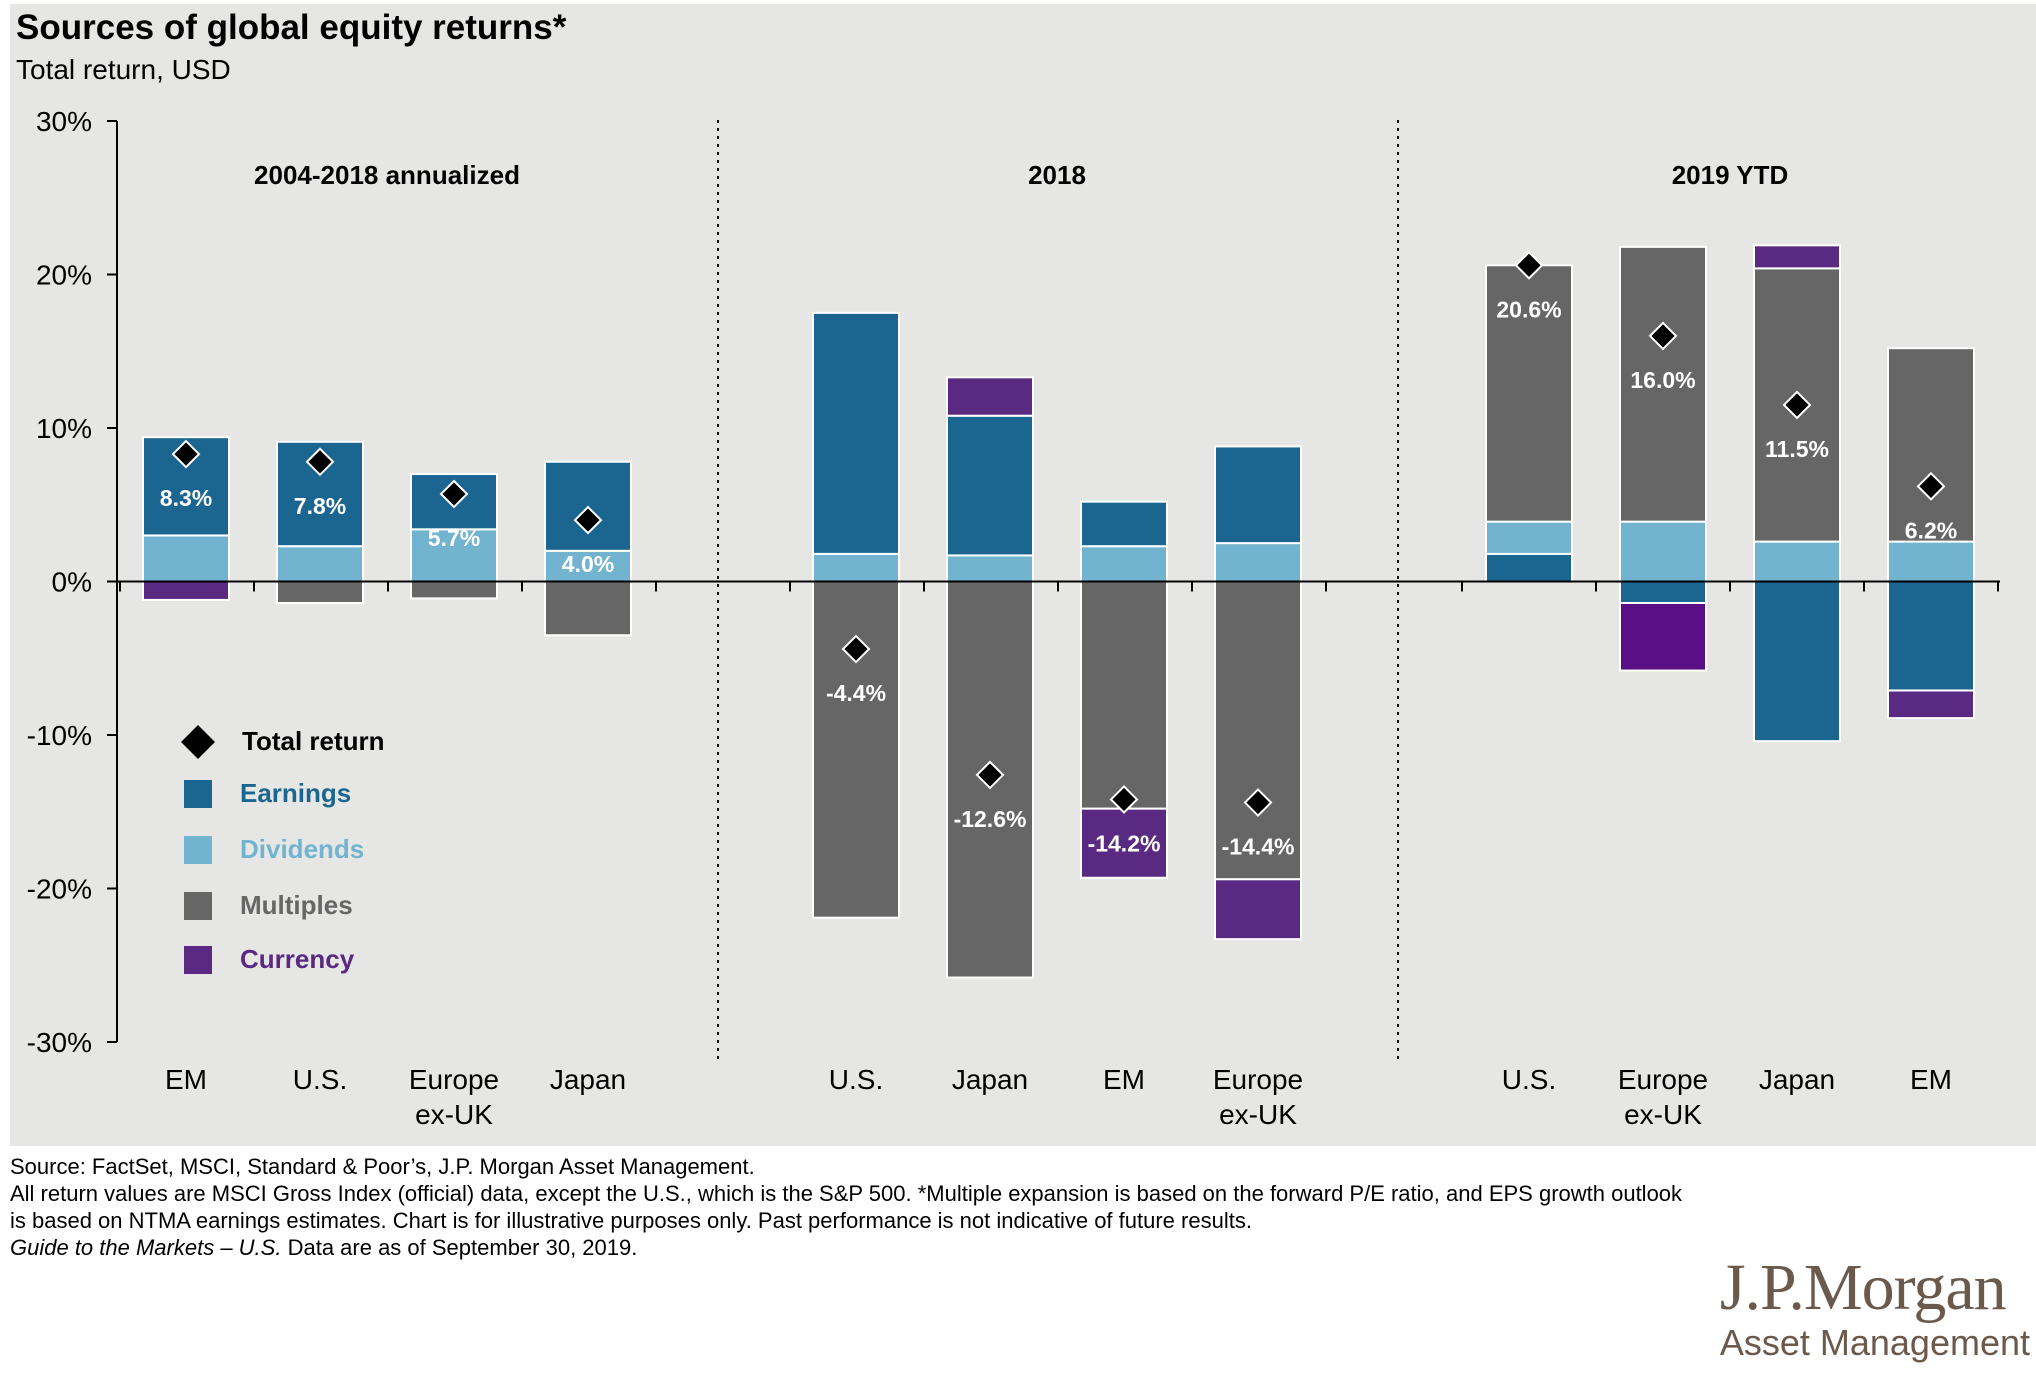  Describe the element at coordinates (64, 121) in the screenshot. I see `y-tick-label: 30%` at that location.